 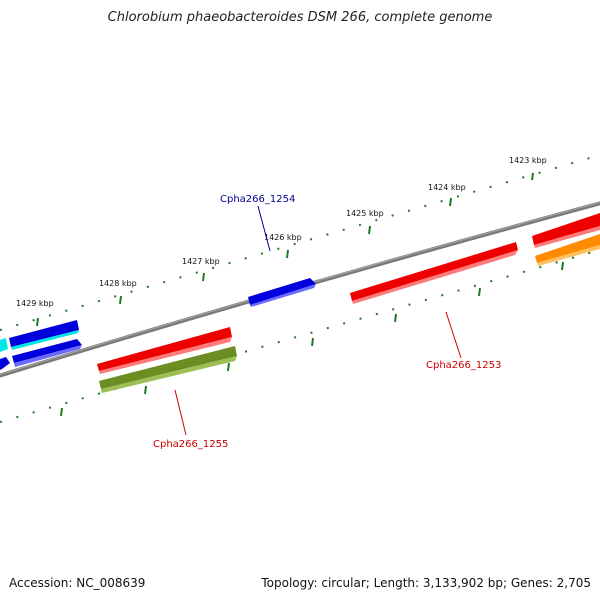 What do you see at coordinates (567, 250) in the screenshot?
I see `gene-right-orange` at bounding box center [567, 250].